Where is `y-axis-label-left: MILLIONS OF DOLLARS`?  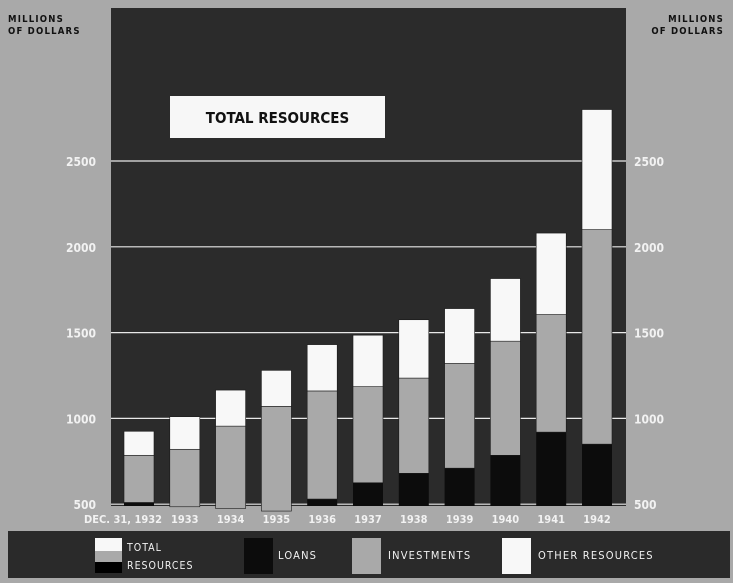 y-axis-label-left: MILLIONS OF DOLLARS is located at coordinates (44, 25).